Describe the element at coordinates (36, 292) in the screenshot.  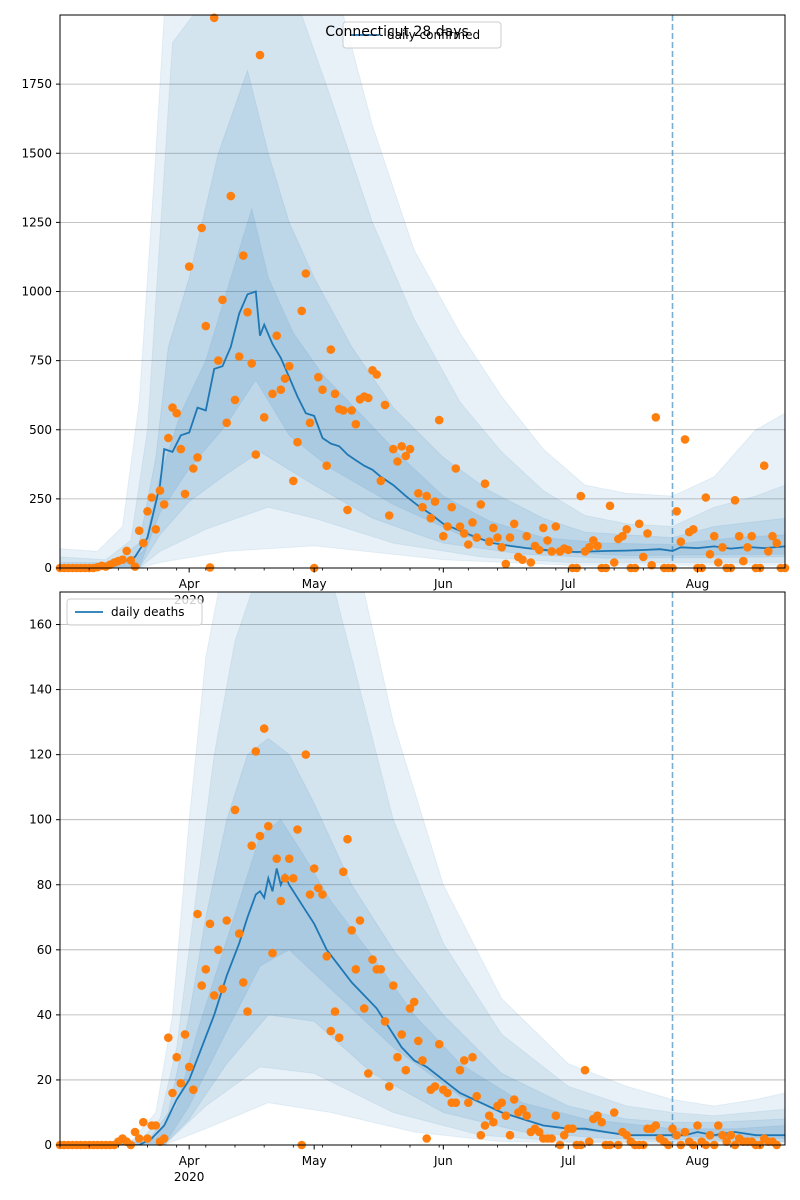
I see `y-tick-label: 1000` at that location.